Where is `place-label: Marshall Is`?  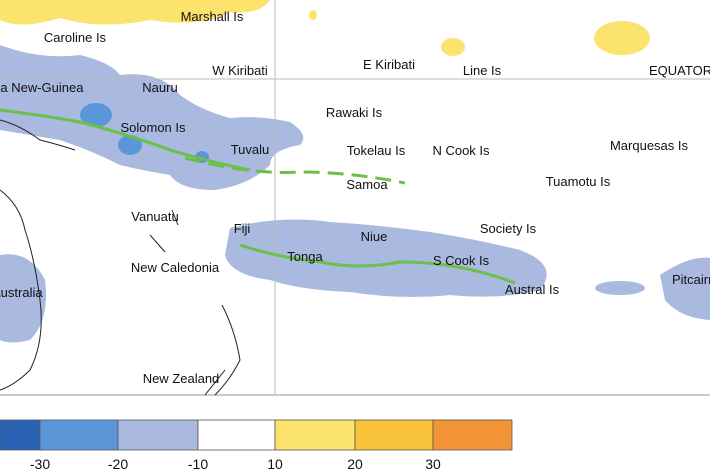
place-label: Marshall Is is located at coordinates (212, 16).